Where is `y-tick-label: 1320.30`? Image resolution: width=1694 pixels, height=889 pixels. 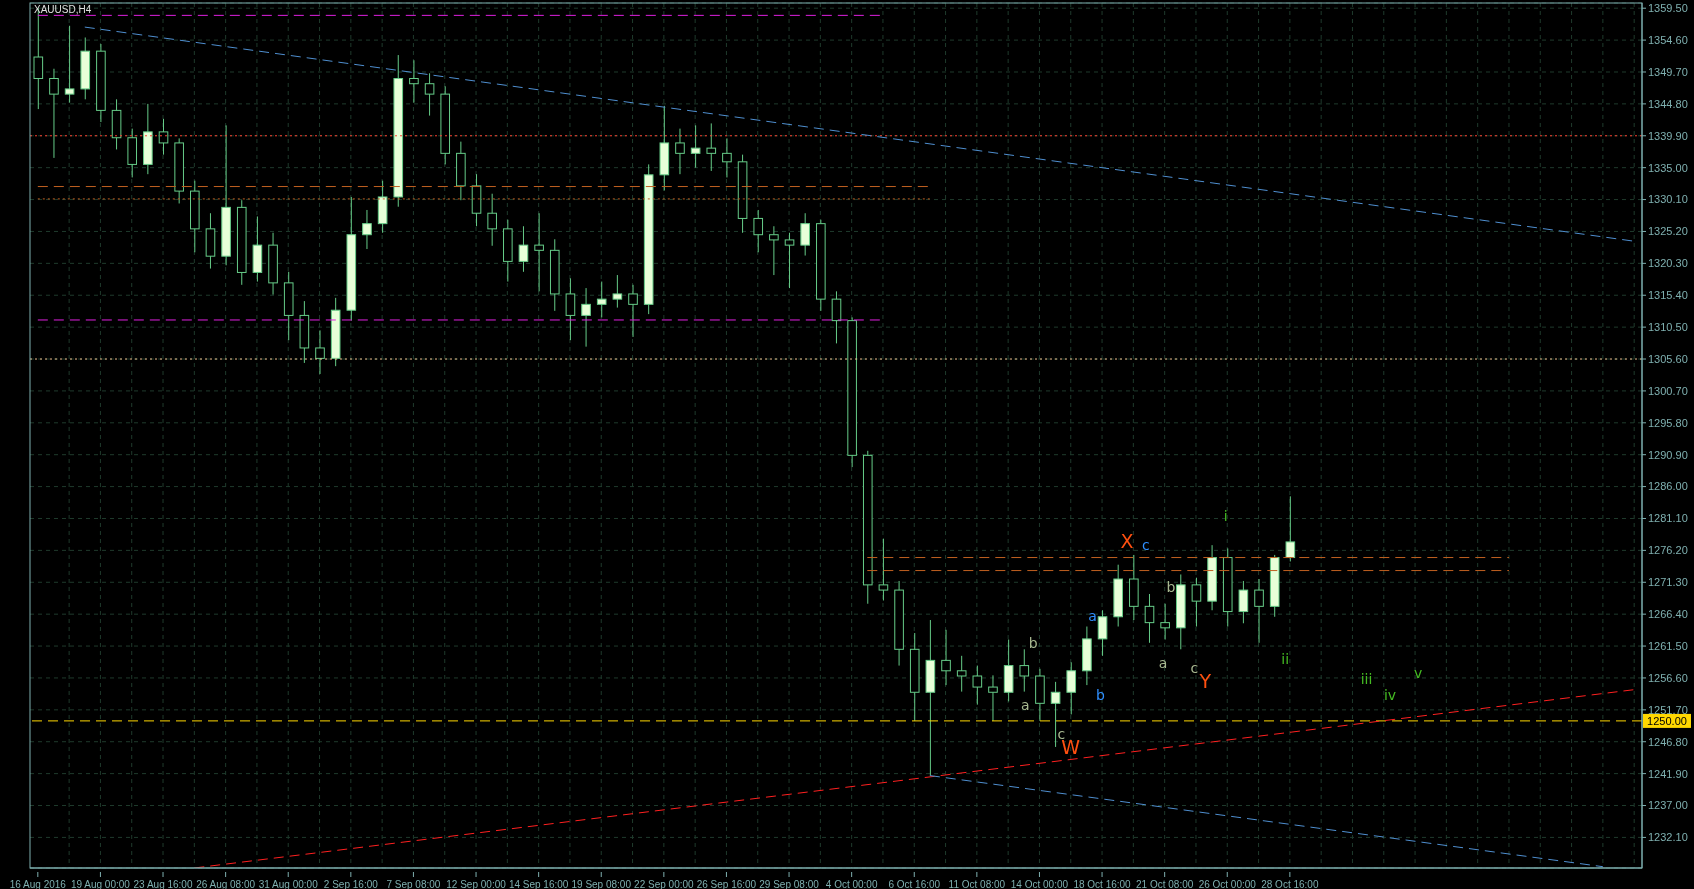
y-tick-label: 1320.30 is located at coordinates (1668, 263).